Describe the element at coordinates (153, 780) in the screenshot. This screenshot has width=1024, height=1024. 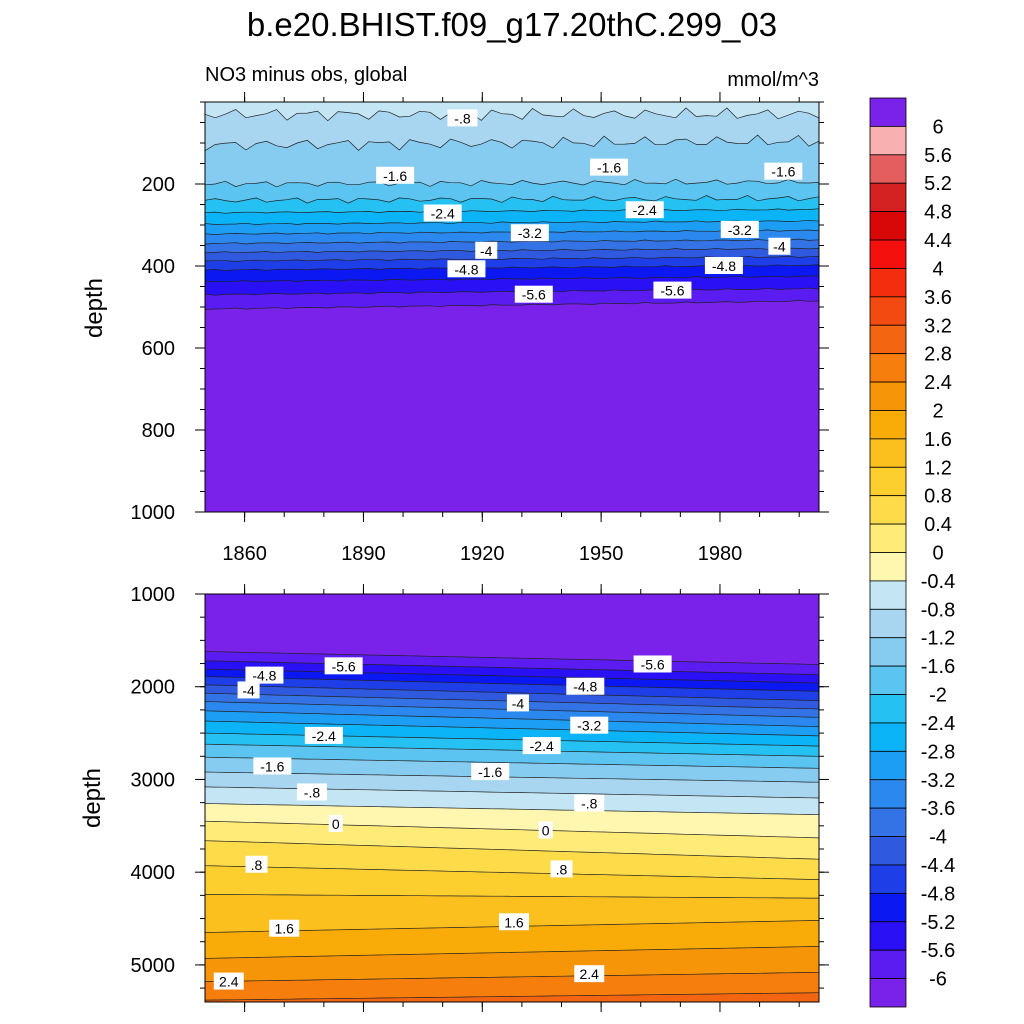
I see `y-tick-label: 3000` at that location.